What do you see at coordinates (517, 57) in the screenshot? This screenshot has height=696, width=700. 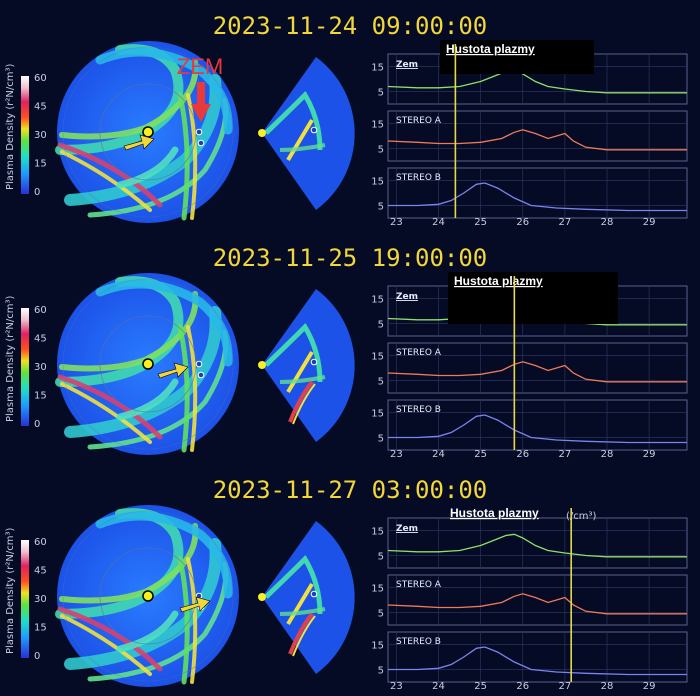 I see `header-box` at bounding box center [517, 57].